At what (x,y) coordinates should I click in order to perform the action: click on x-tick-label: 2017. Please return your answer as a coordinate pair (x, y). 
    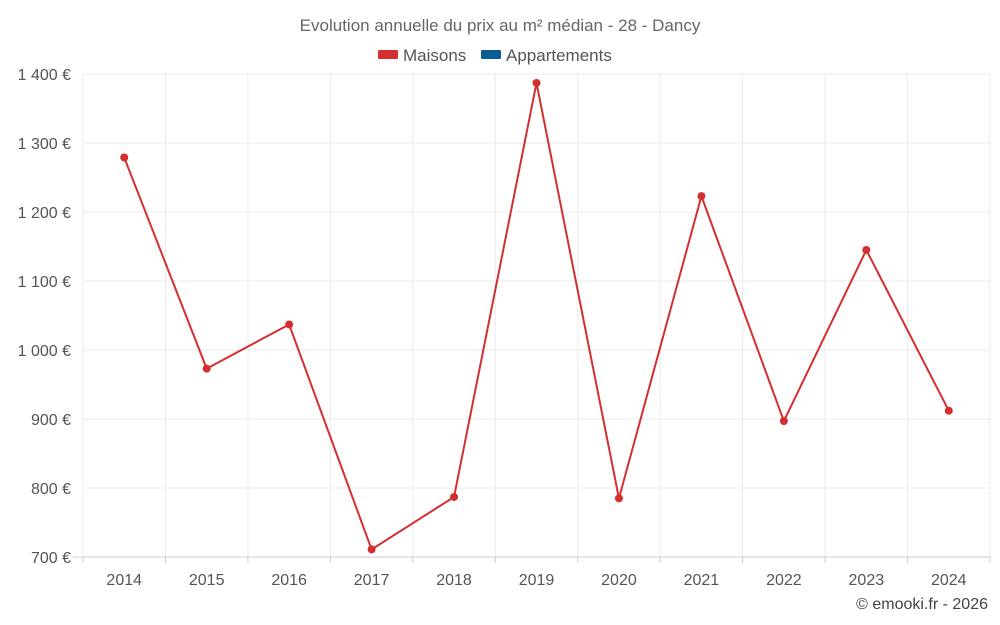
    Looking at the image, I should click on (372, 580).